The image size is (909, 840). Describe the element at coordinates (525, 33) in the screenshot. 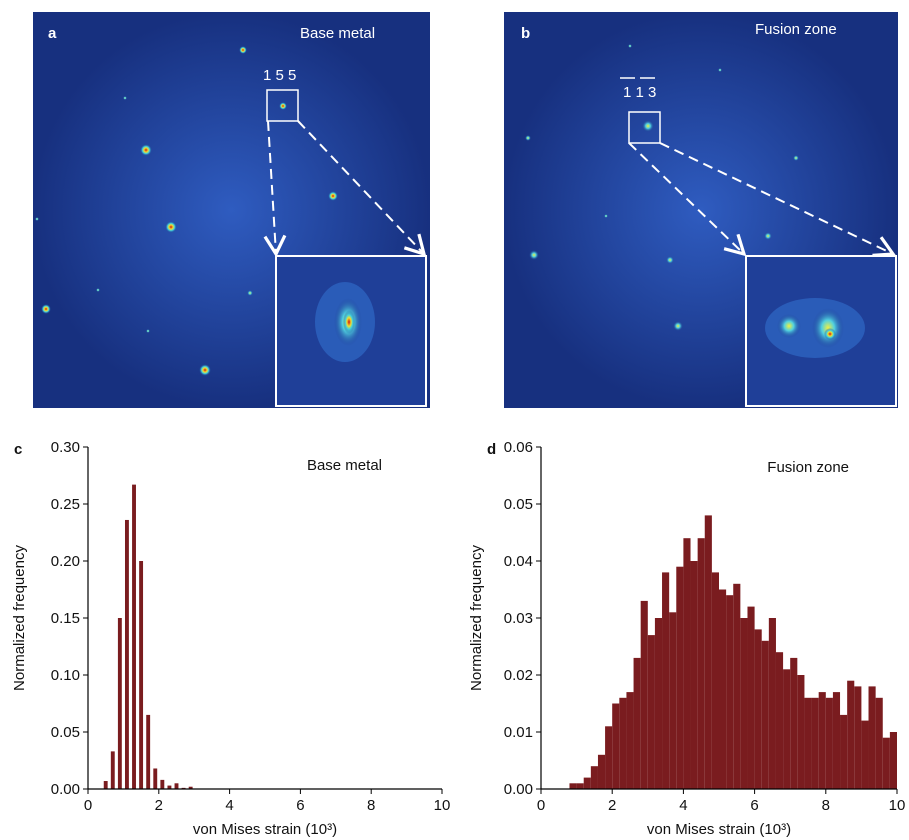

I see `panel-label: b` at that location.